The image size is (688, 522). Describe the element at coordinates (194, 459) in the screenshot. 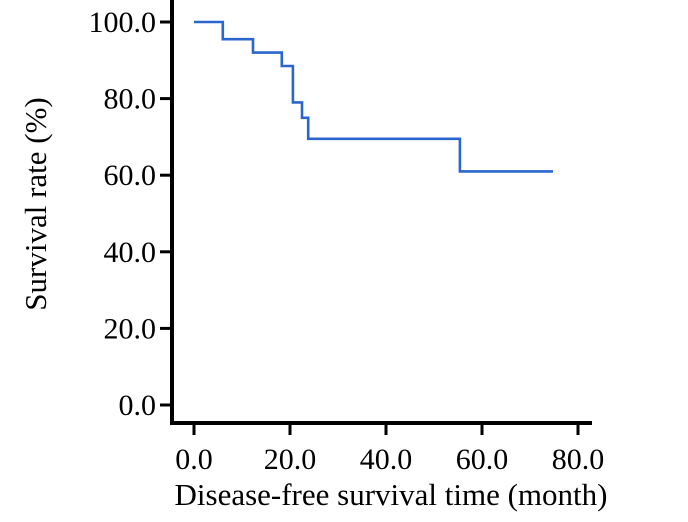

I see `x-tick-label: 0.0` at that location.